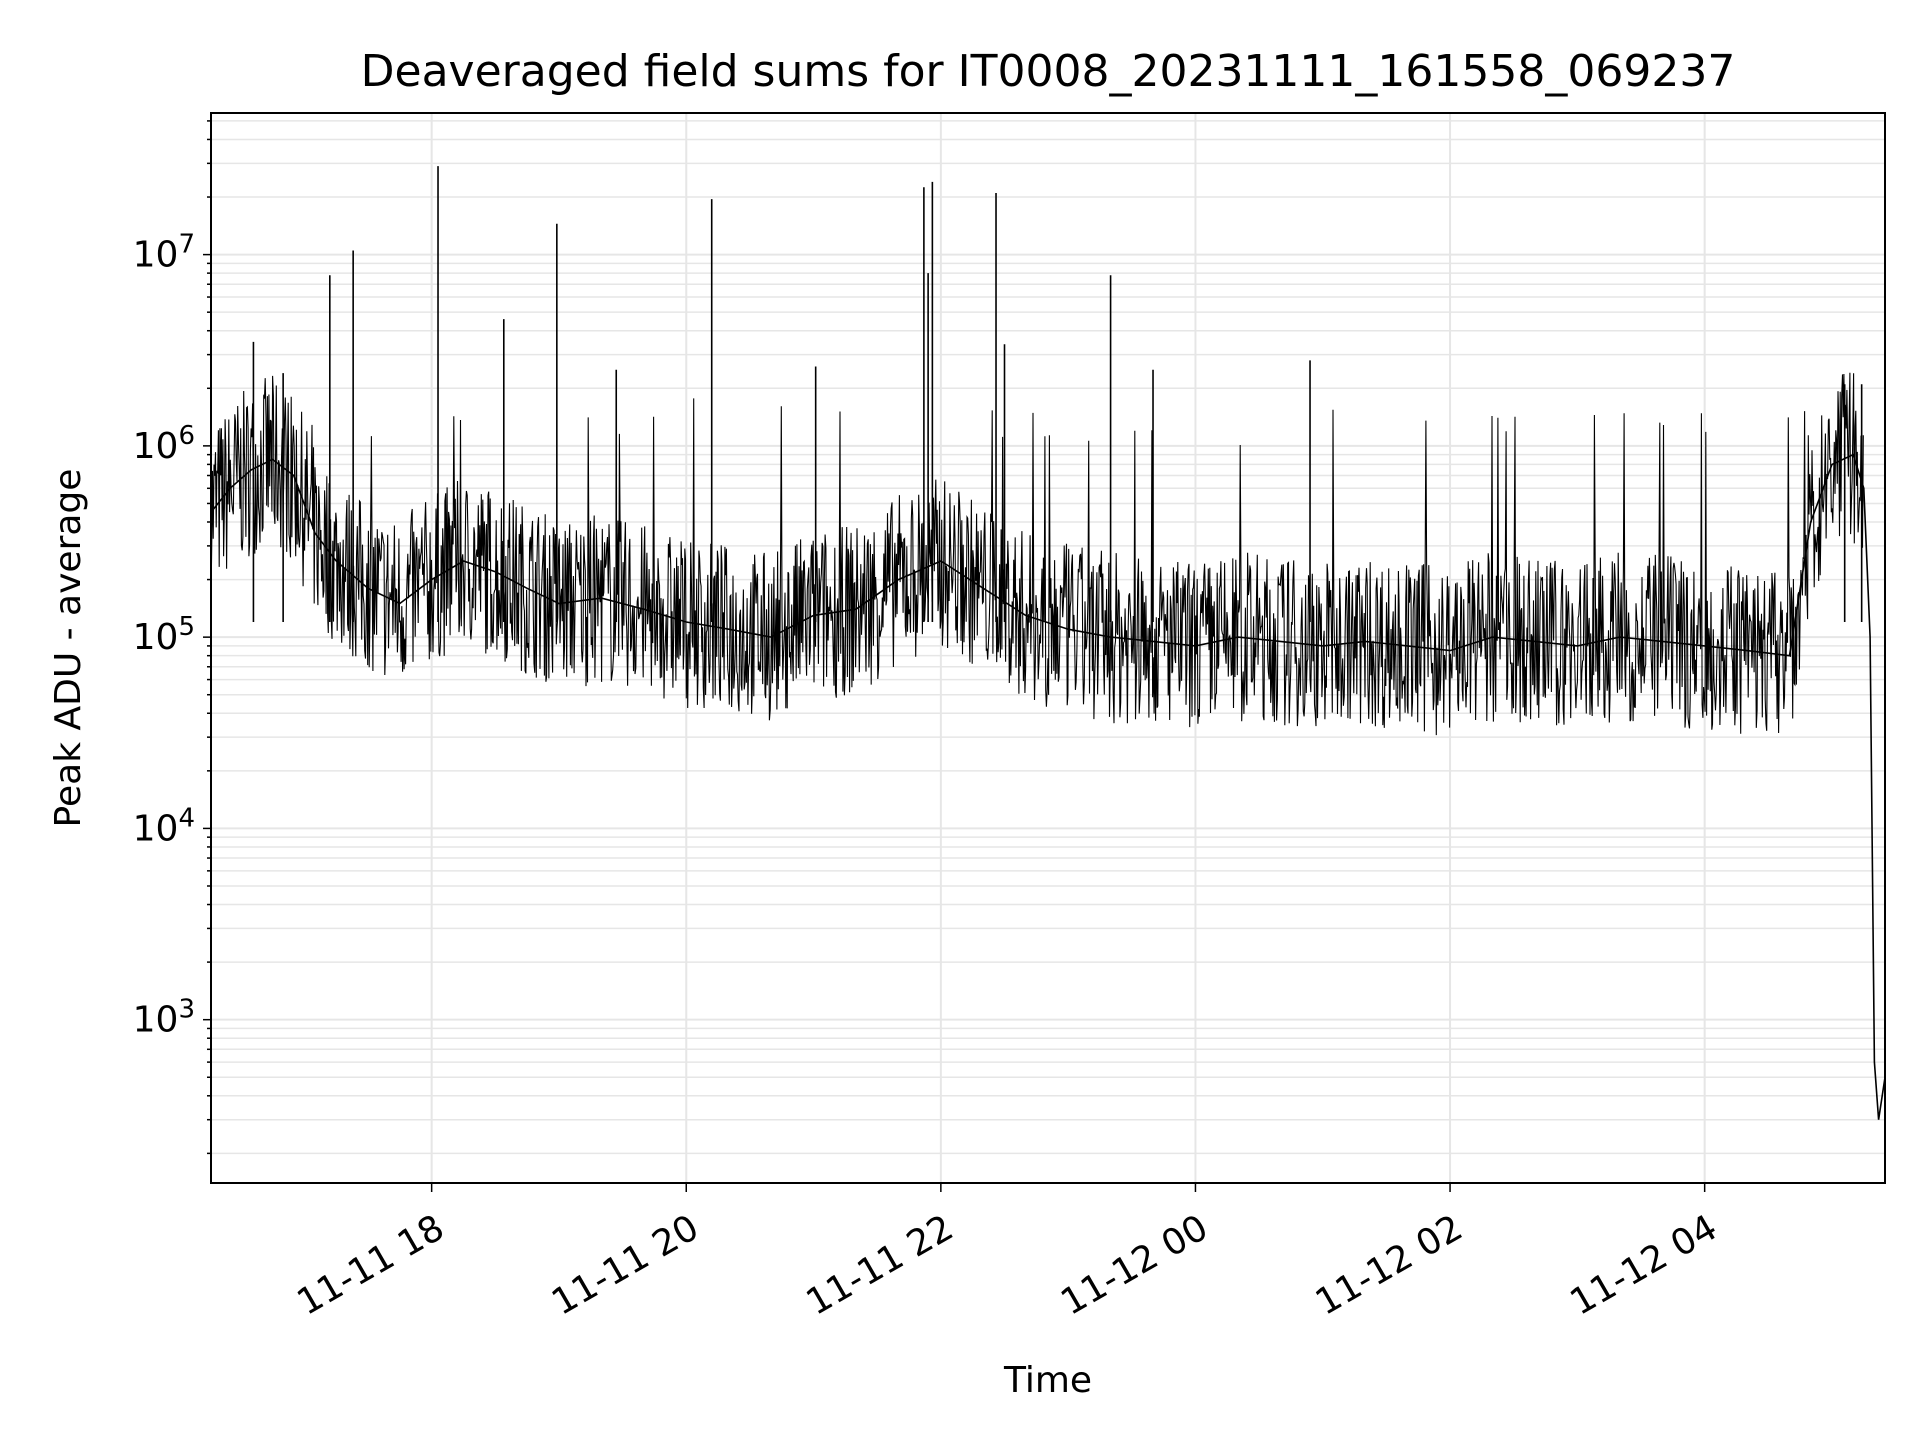 This screenshot has width=1920, height=1440. What do you see at coordinates (880, 1265) in the screenshot?
I see `x-tick-label: 11-11 22` at bounding box center [880, 1265].